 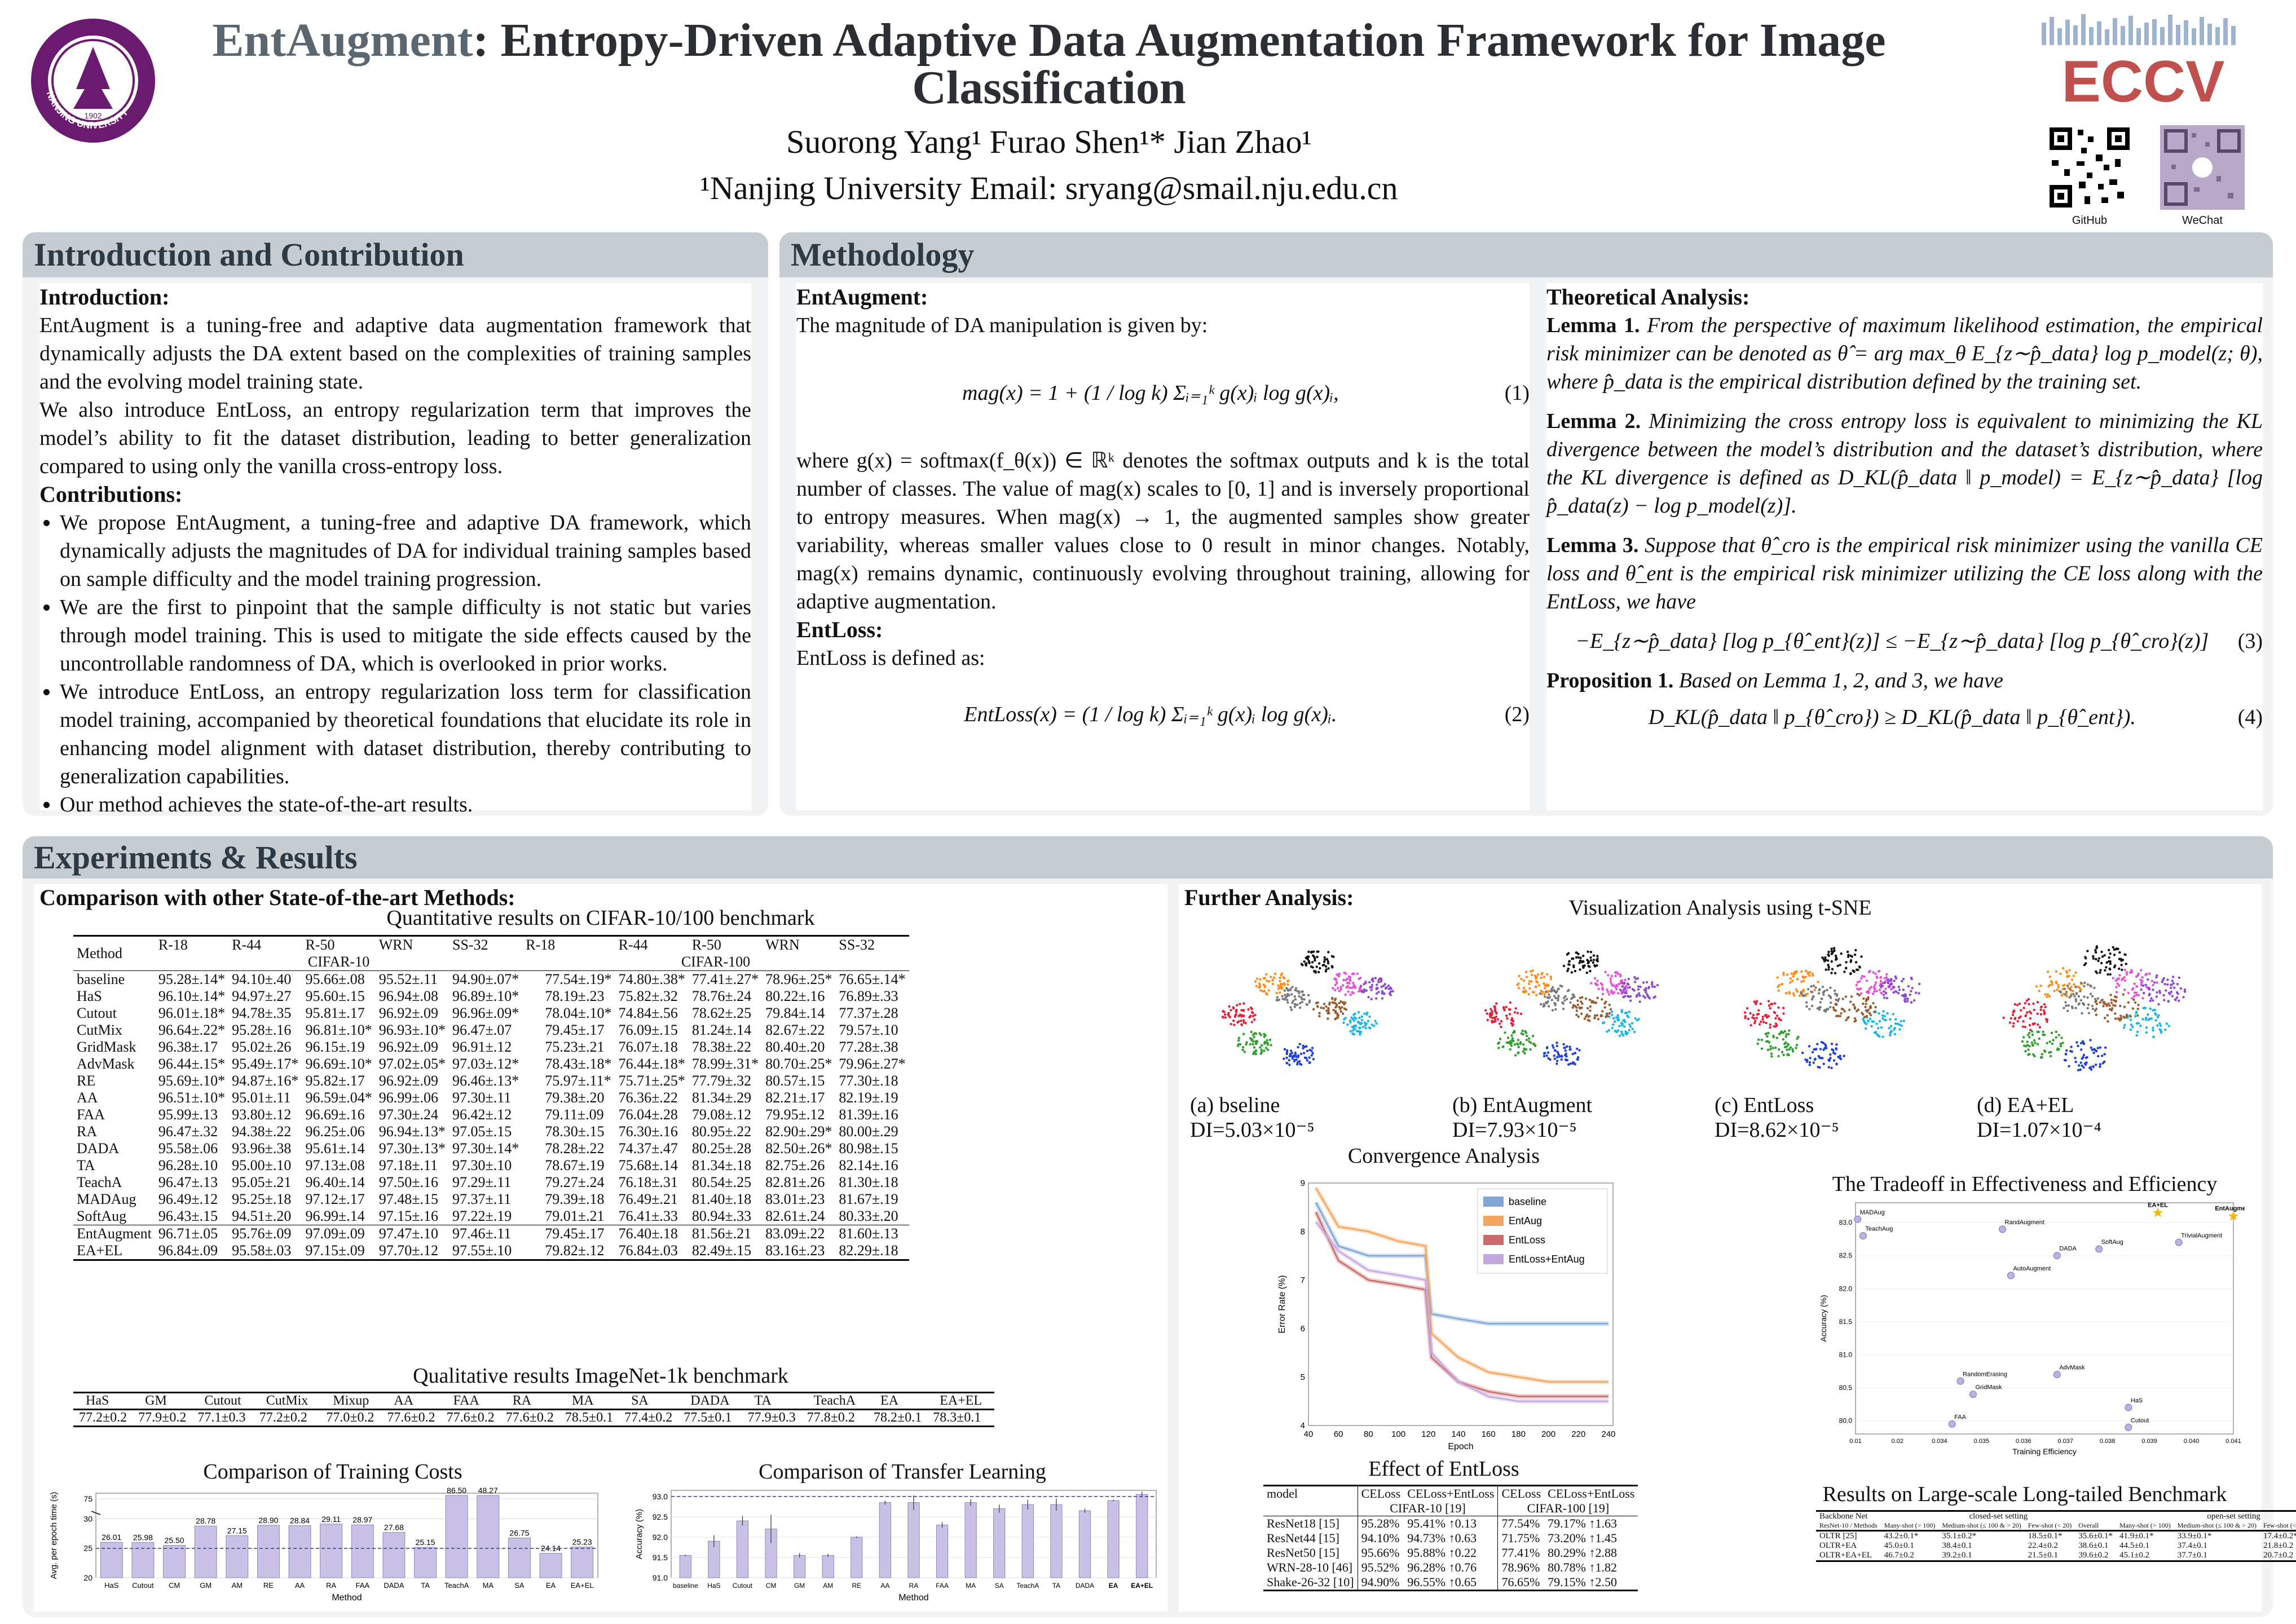 What do you see at coordinates (575, 996) in the screenshot?
I see `accuracy-cell: 78.19±.23` at bounding box center [575, 996].